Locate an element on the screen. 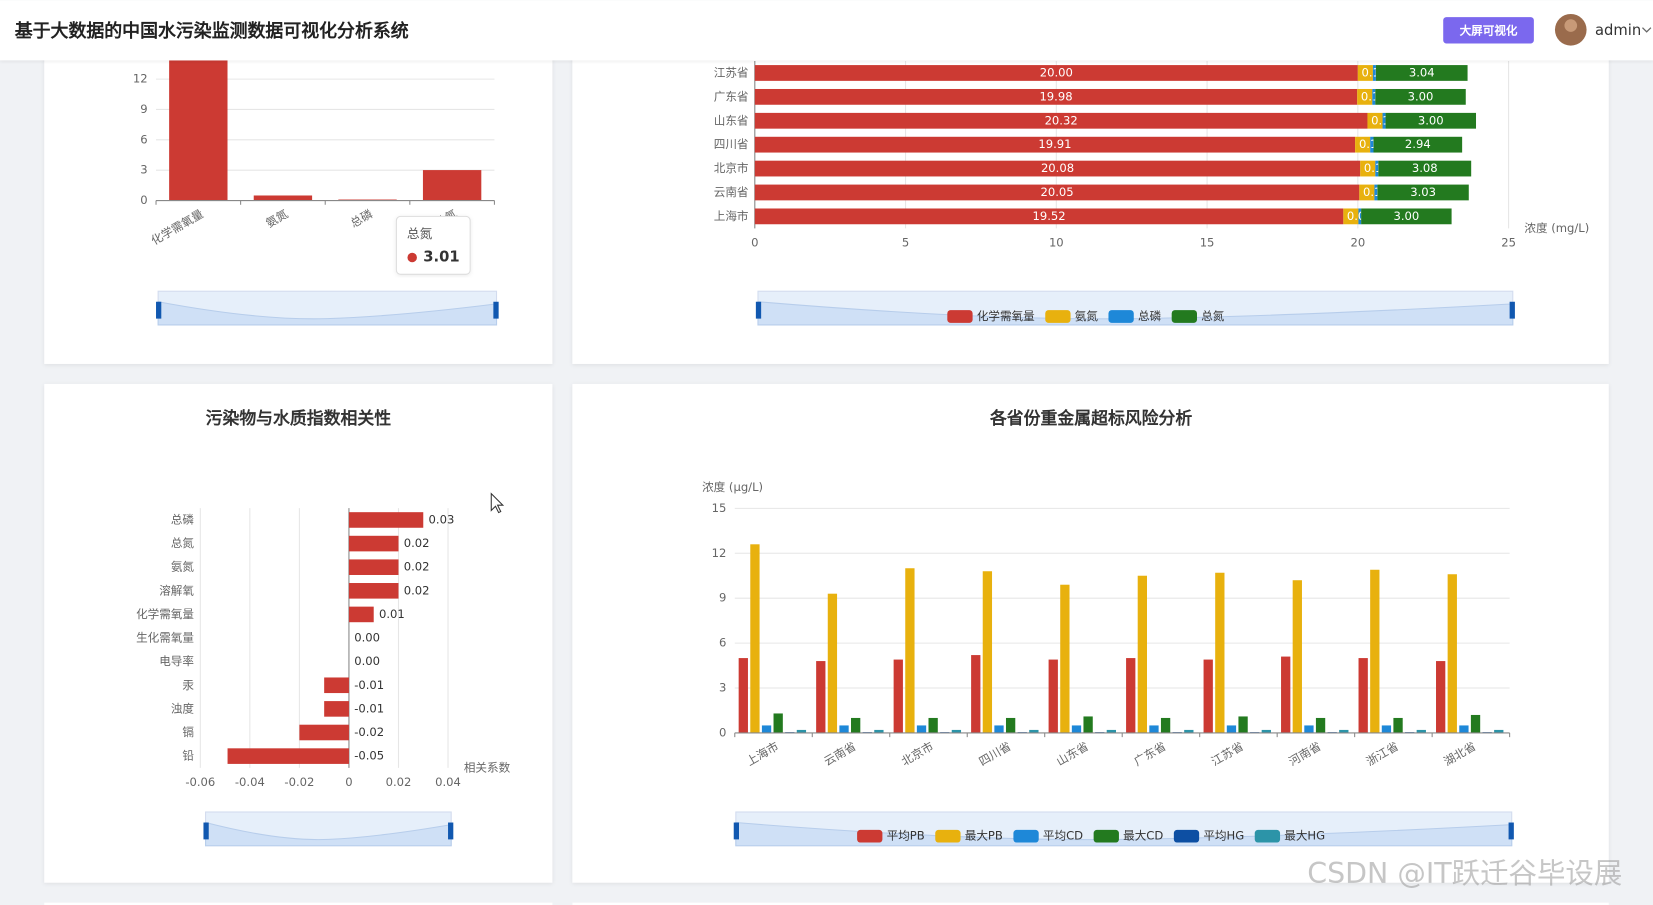 The image size is (1653, 905). y-tick-label: 总磷 is located at coordinates (183, 519).